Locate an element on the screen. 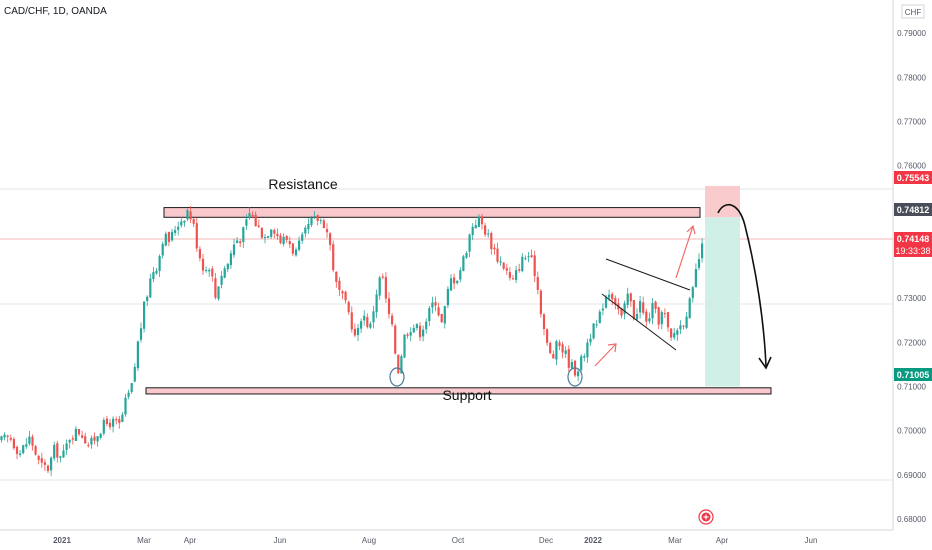  economic-event-icon is located at coordinates (706, 517).